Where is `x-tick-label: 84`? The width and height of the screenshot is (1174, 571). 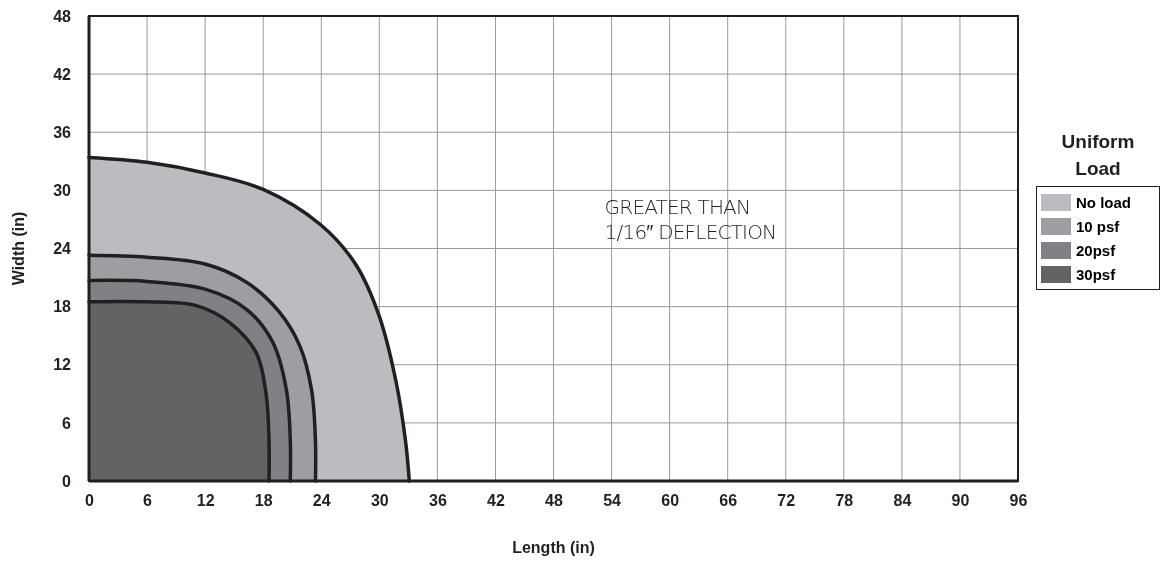 x-tick-label: 84 is located at coordinates (902, 501).